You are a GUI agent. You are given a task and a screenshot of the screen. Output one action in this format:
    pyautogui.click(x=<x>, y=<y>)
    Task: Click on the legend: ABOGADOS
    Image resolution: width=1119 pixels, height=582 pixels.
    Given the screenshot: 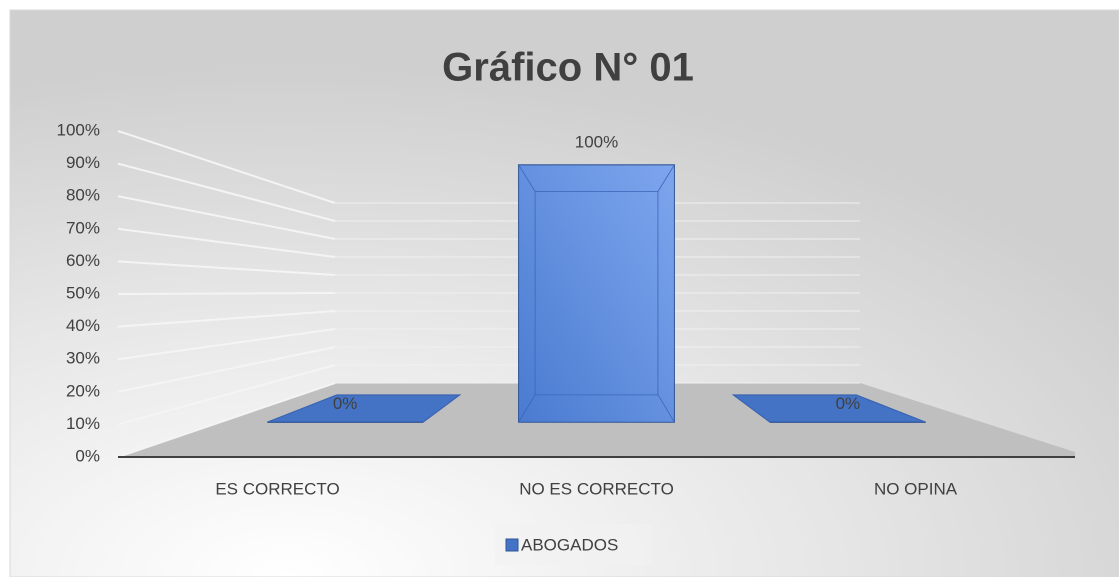 What is the action you would take?
    pyautogui.click(x=573, y=544)
    